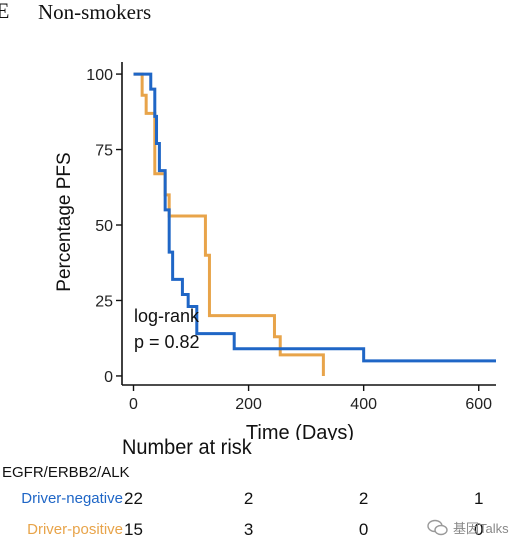 The image size is (532, 552). Describe the element at coordinates (66, 472) in the screenshot. I see `risk-group-label: EGFR/ERBB2/ALK` at that location.